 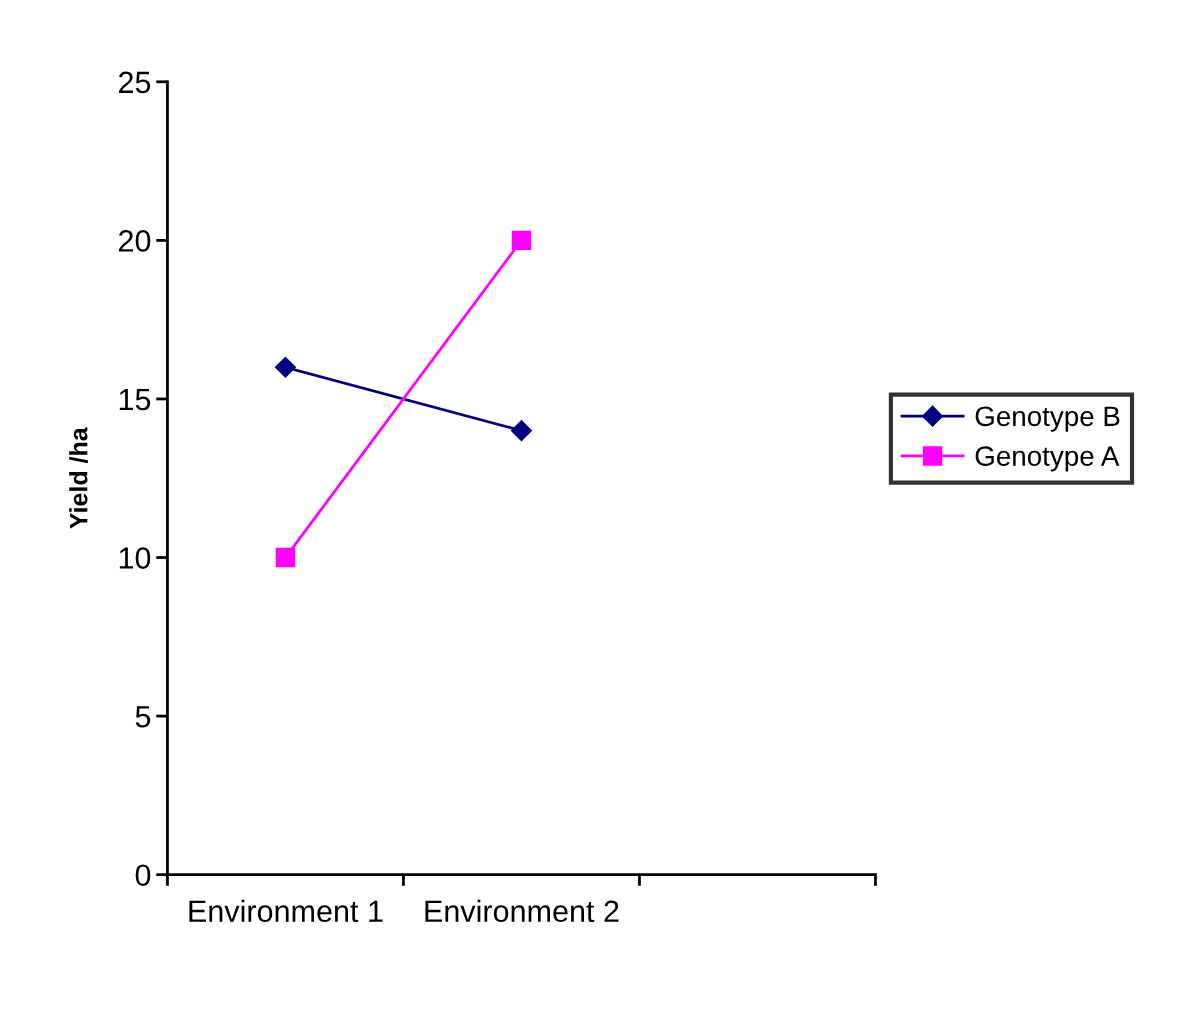 What do you see at coordinates (135, 400) in the screenshot?
I see `y-tick-label: 15` at bounding box center [135, 400].